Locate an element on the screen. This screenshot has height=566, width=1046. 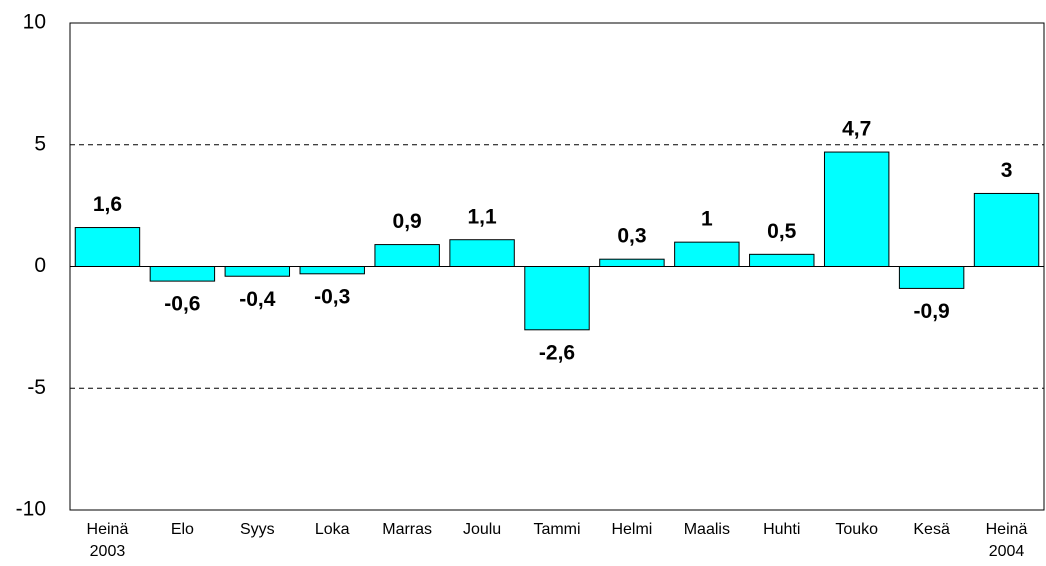
value-label: 0,5 is located at coordinates (782, 231).